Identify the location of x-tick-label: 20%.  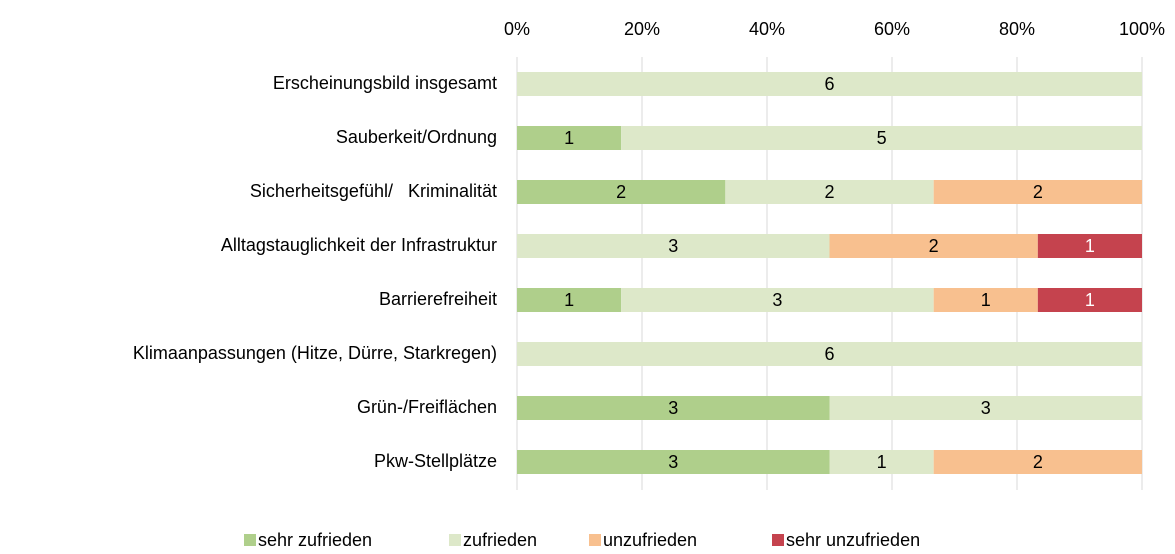
(642, 29).